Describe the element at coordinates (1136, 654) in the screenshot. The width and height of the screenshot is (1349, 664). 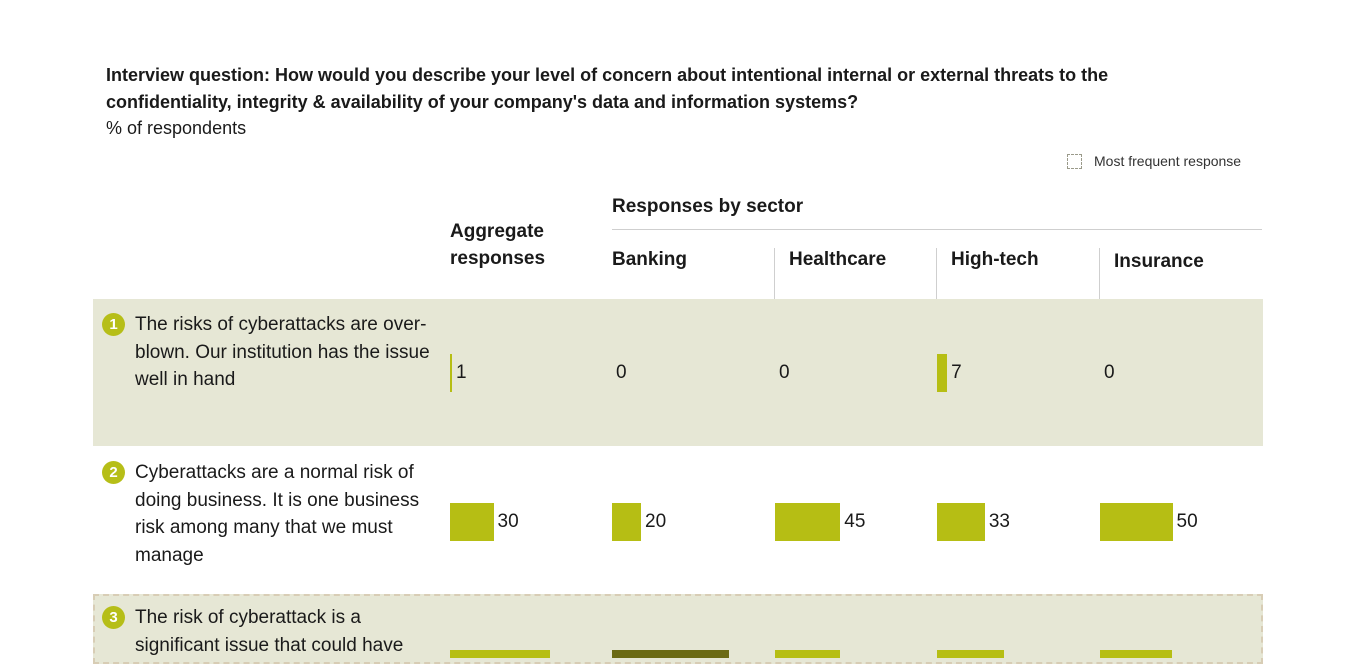
I see `bar-row3-insurance` at that location.